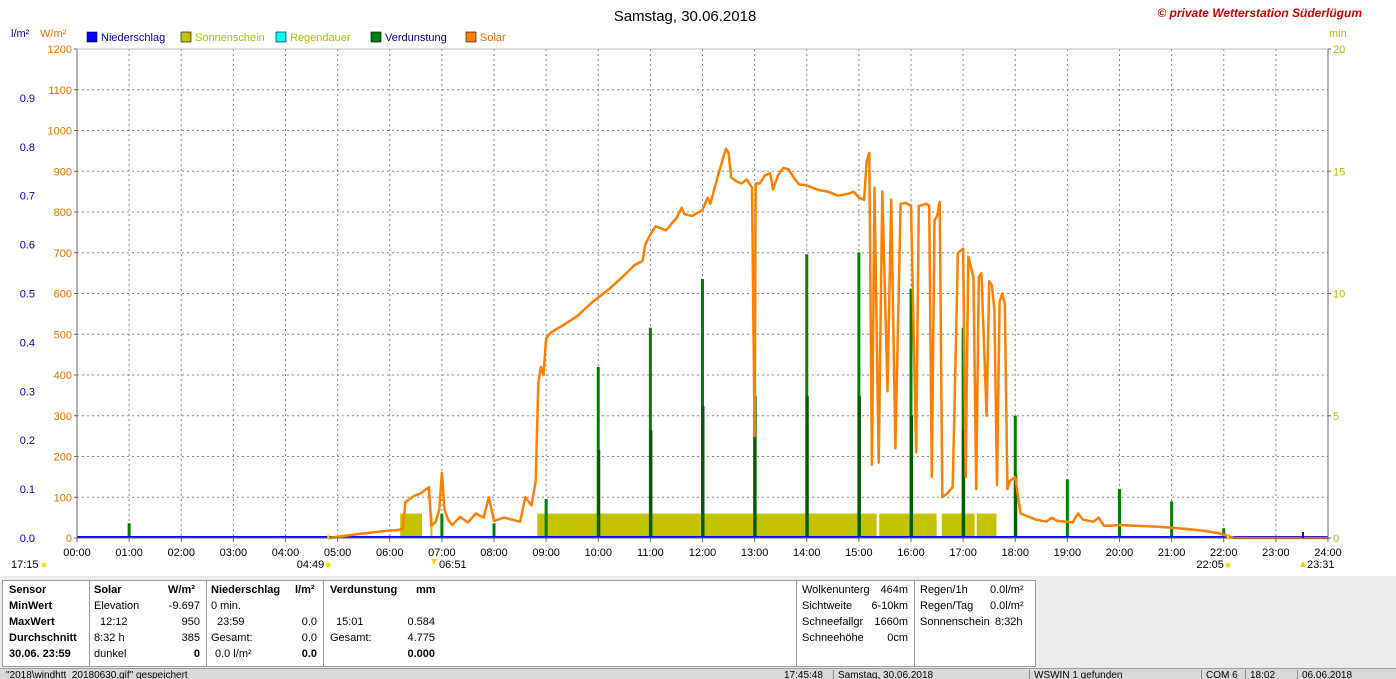 This screenshot has height=679, width=1396. I want to click on cloud-base-value: 464m, so click(894, 590).